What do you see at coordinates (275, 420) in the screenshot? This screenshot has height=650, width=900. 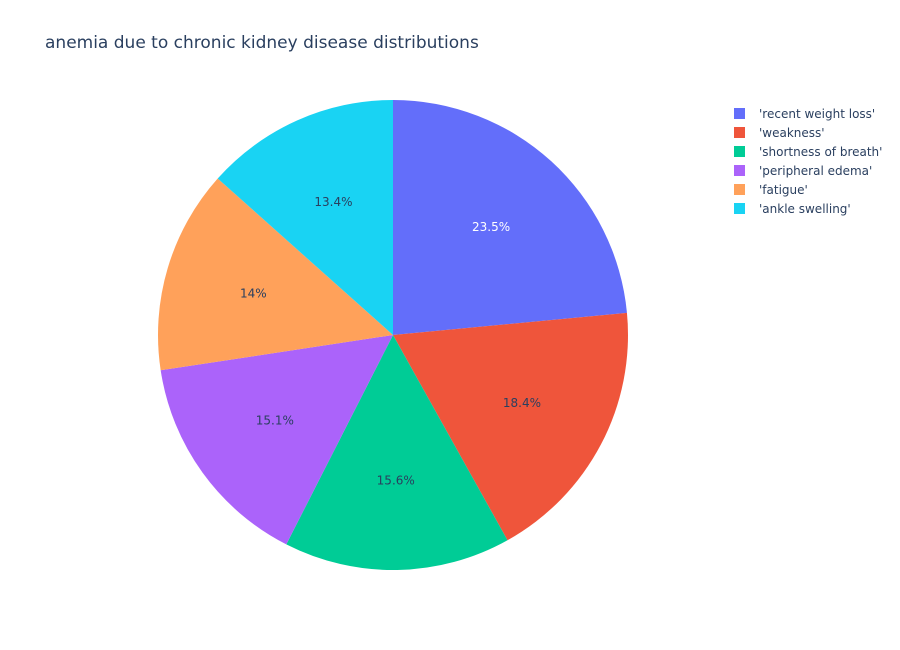 I see `pie-slice-label-3: 15.1%` at bounding box center [275, 420].